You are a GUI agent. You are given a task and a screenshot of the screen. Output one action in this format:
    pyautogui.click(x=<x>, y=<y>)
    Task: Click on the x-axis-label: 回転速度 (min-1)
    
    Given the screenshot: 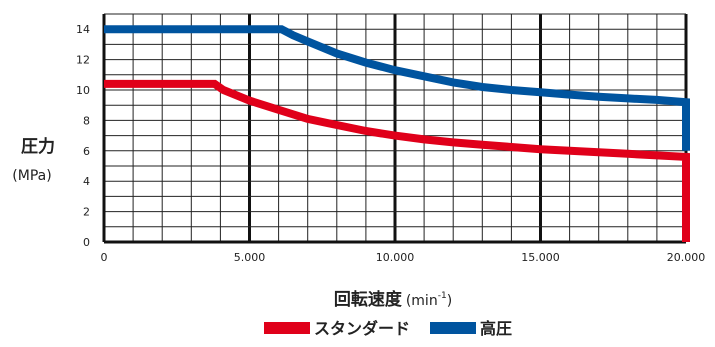 What is the action you would take?
    pyautogui.click(x=393, y=299)
    